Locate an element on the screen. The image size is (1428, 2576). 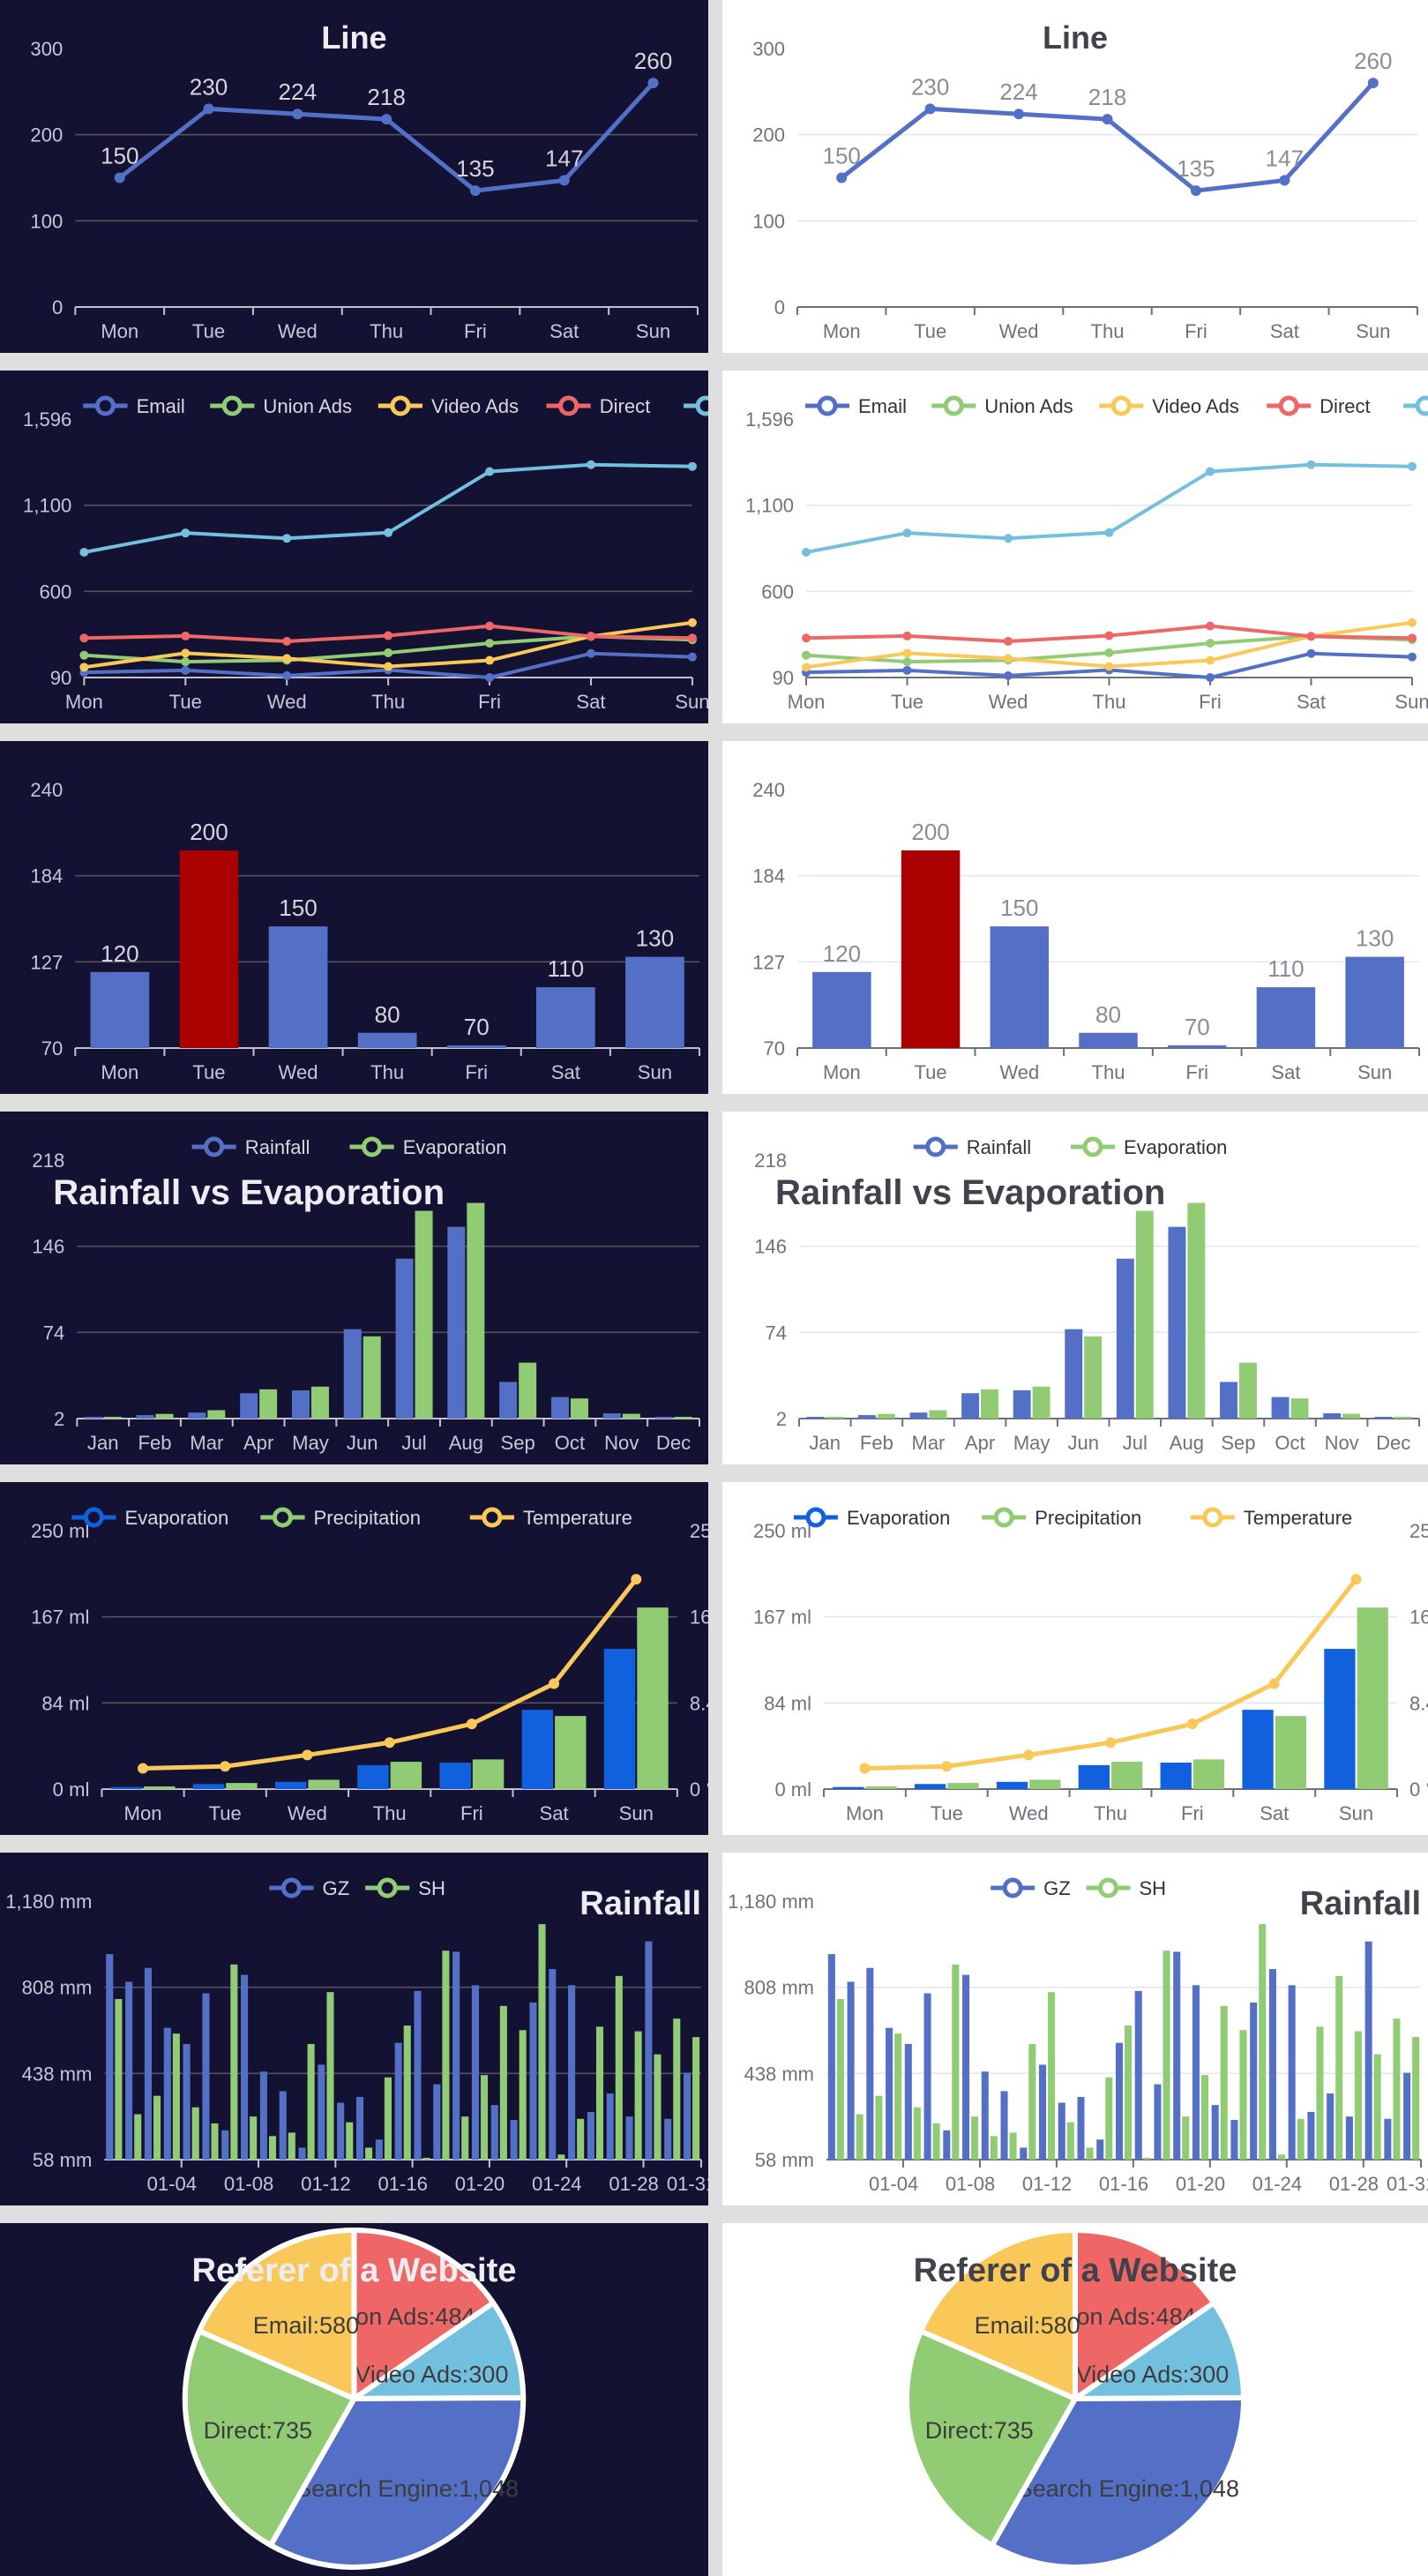
pie-slice-union-ads is located at coordinates (424, 2315).